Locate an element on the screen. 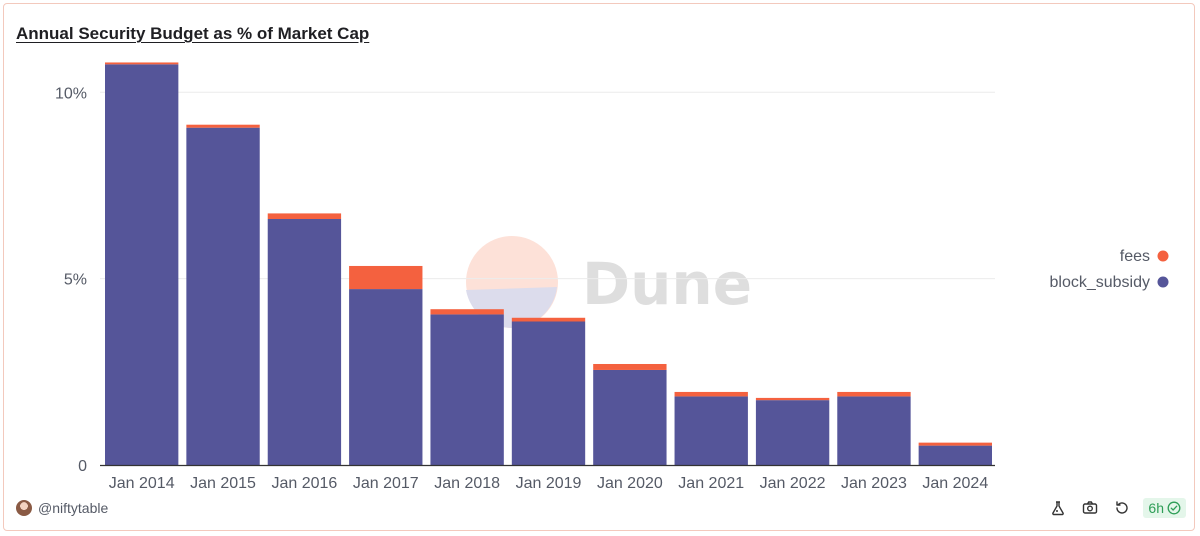  refresh-icon is located at coordinates (1122, 508).